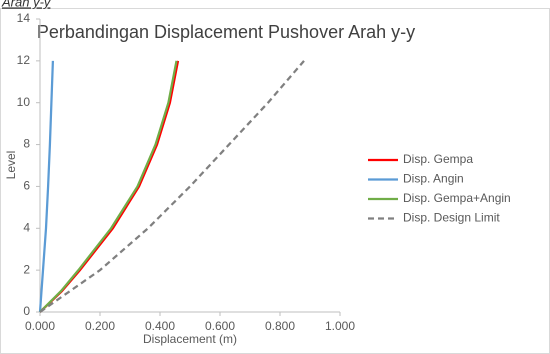 The width and height of the screenshot is (550, 354). Describe the element at coordinates (26, 227) in the screenshot. I see `y-tick-label: 4` at that location.